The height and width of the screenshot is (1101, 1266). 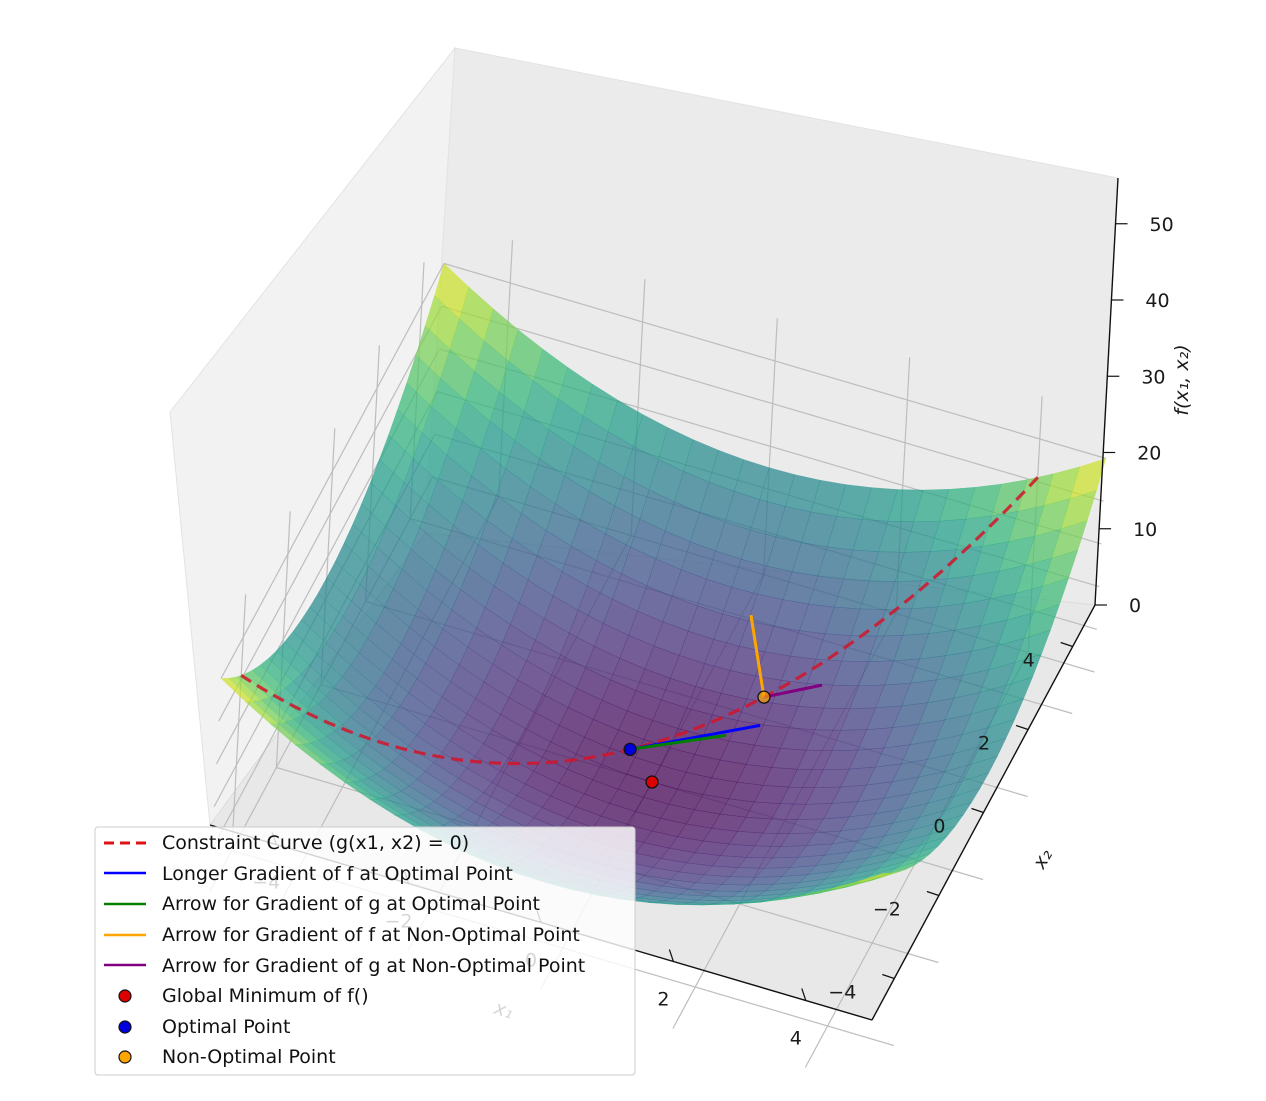 What do you see at coordinates (1149, 454) in the screenshot?
I see `z-tick-label: 20` at bounding box center [1149, 454].